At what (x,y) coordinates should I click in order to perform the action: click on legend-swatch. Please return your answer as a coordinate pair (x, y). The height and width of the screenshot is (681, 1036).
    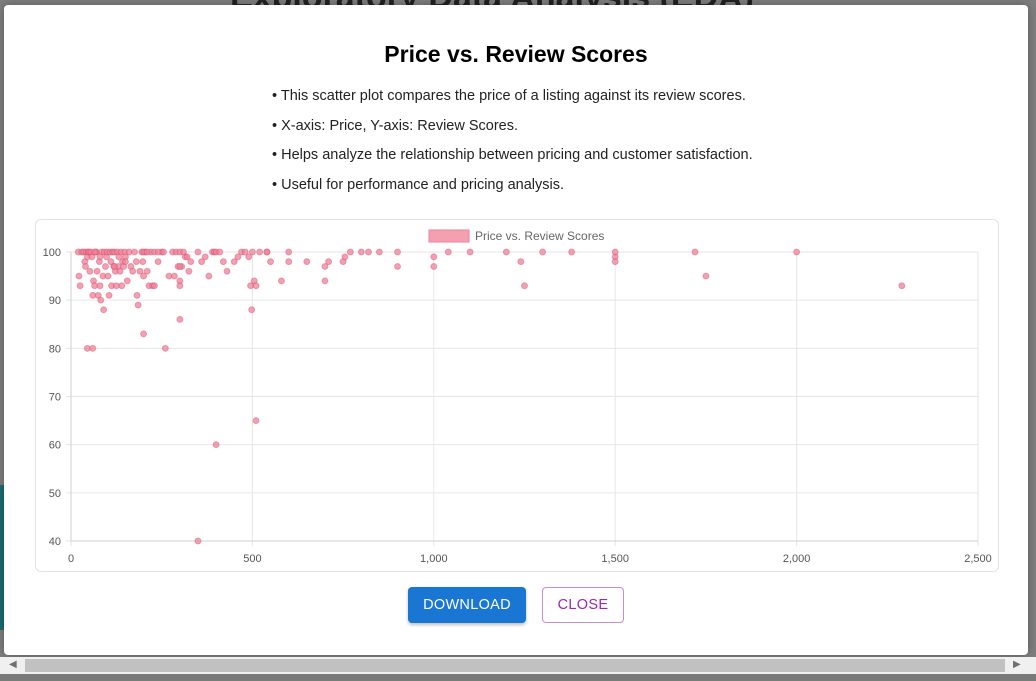
    Looking at the image, I should click on (449, 236).